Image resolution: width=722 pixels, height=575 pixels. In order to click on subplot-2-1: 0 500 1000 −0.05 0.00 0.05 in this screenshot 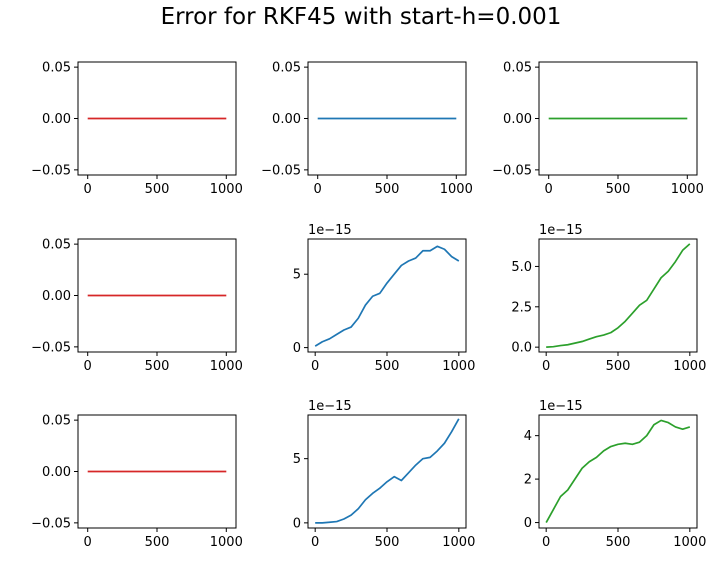, I will do `click(137, 306)`.